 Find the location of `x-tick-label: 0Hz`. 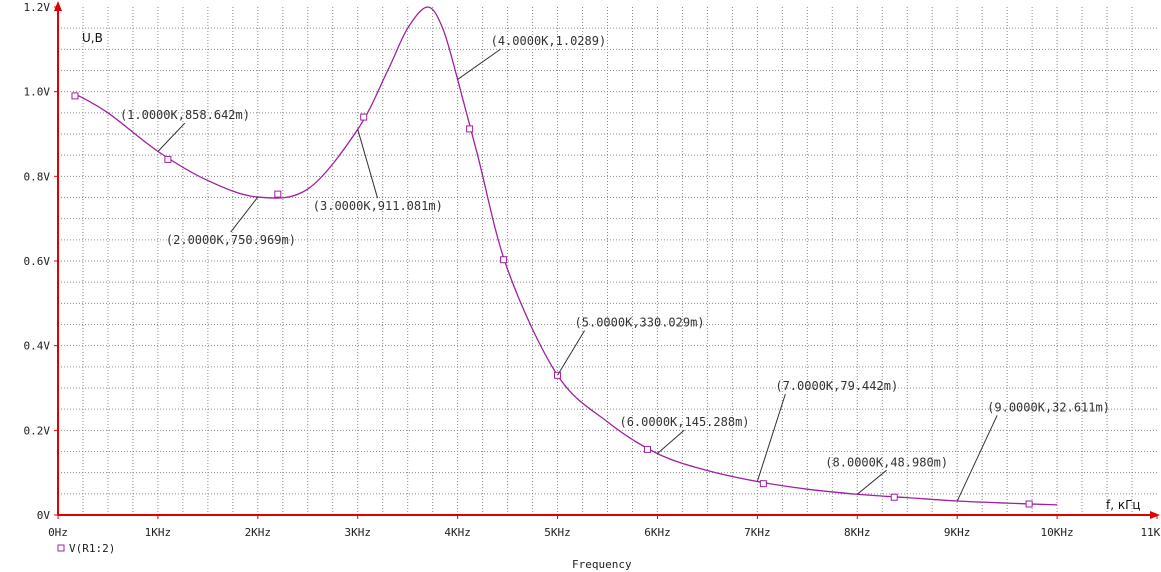

x-tick-label: 0Hz is located at coordinates (58, 532).